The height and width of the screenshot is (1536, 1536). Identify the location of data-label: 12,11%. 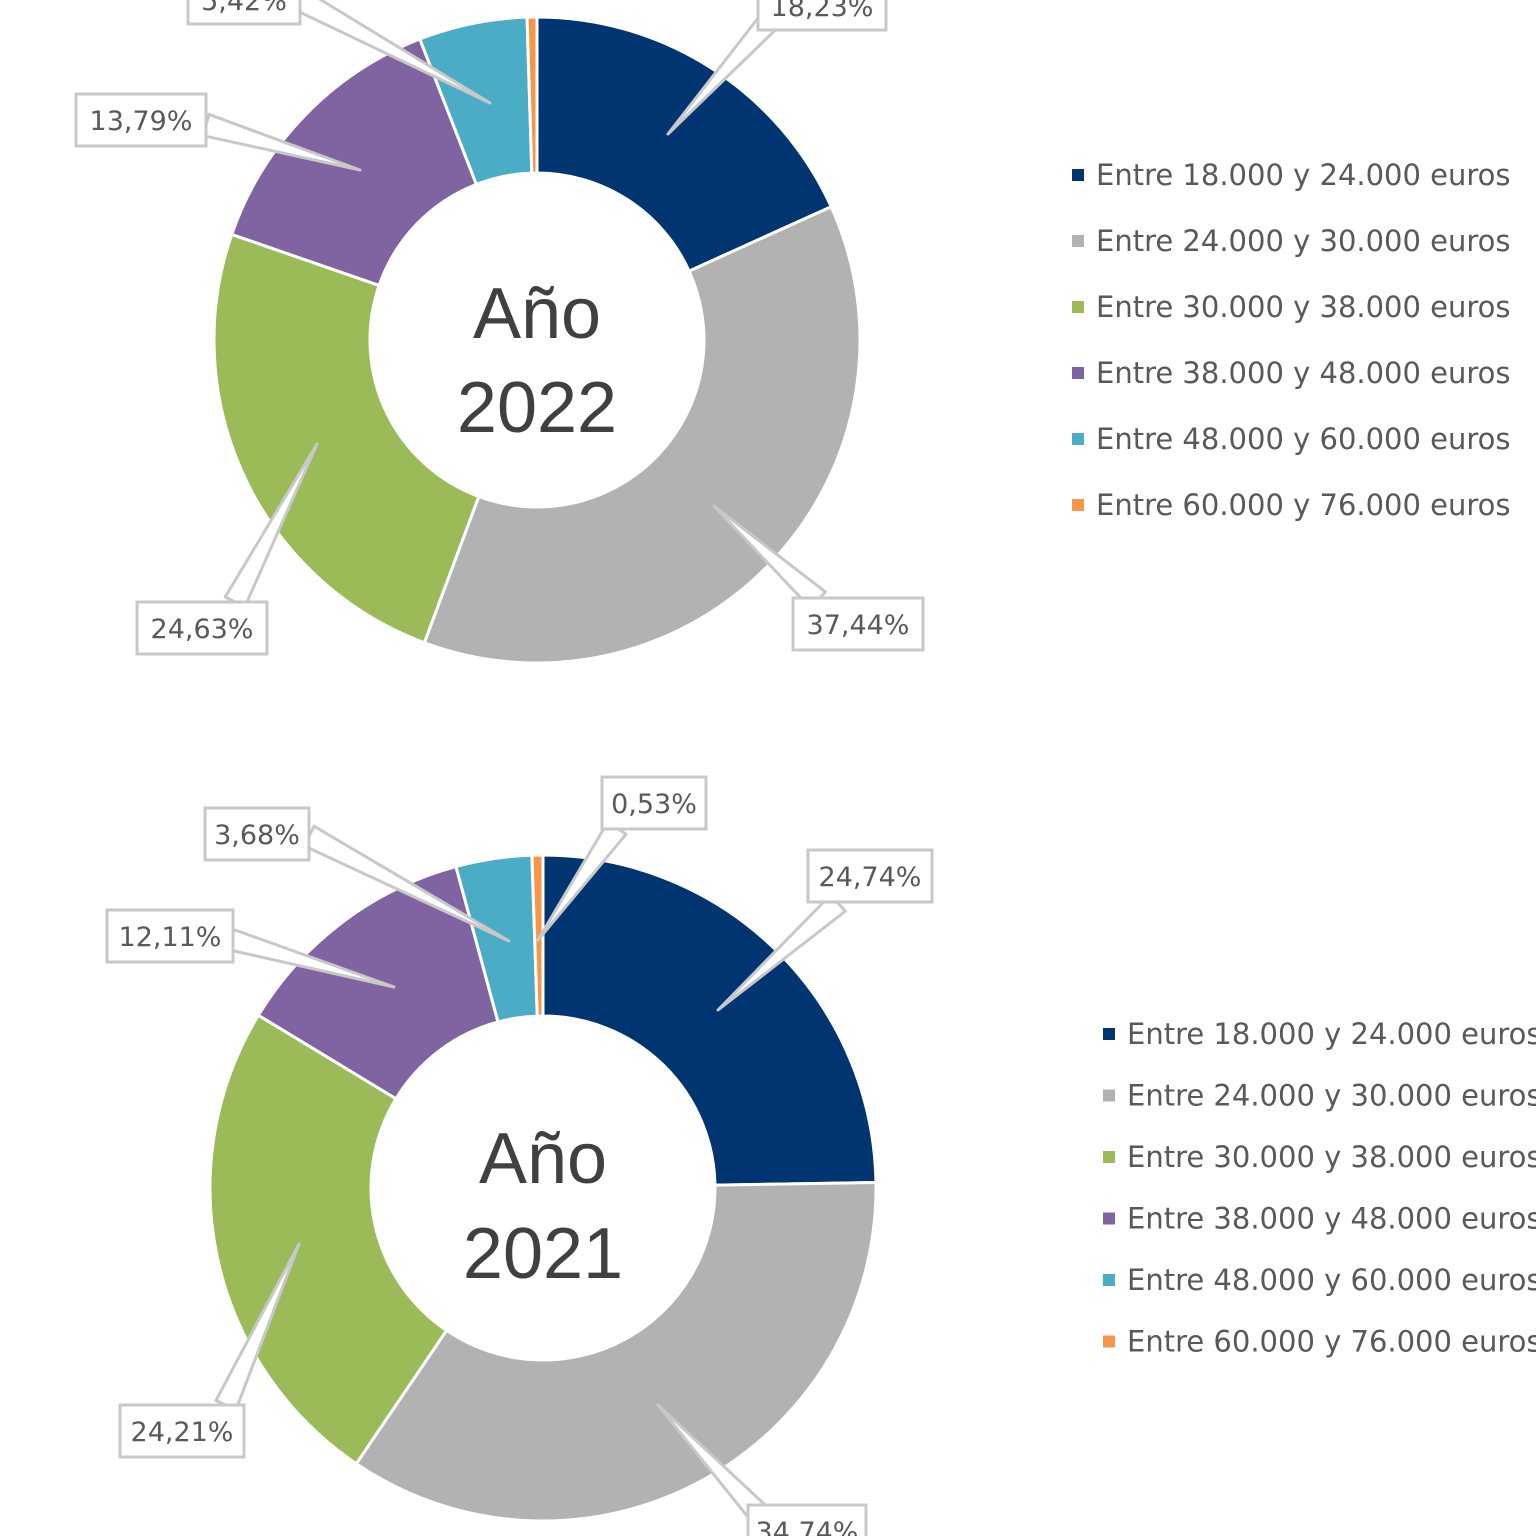
(170, 937).